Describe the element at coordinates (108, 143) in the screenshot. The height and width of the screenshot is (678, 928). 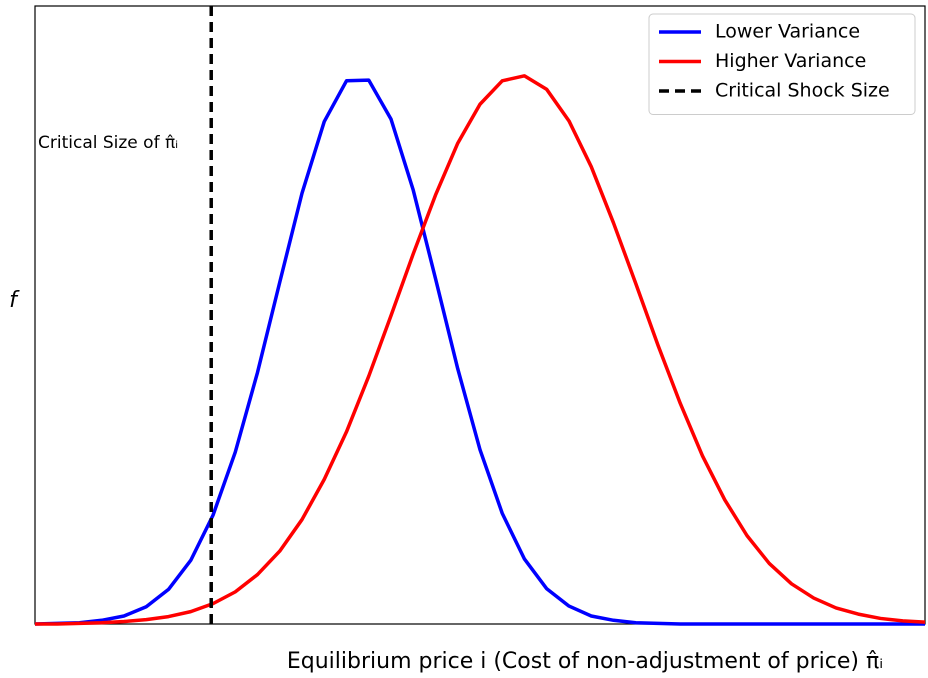
I see `annotation: Critical Size of π̂ᵢ` at that location.